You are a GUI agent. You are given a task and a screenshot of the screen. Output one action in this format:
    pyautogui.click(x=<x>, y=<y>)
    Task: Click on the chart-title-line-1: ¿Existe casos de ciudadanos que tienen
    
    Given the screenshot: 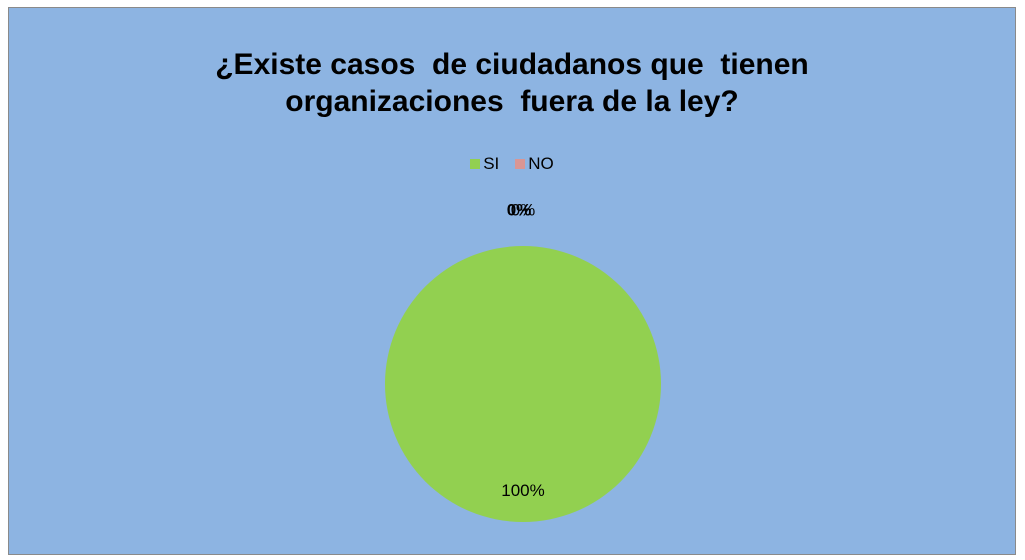 What is the action you would take?
    pyautogui.click(x=512, y=64)
    